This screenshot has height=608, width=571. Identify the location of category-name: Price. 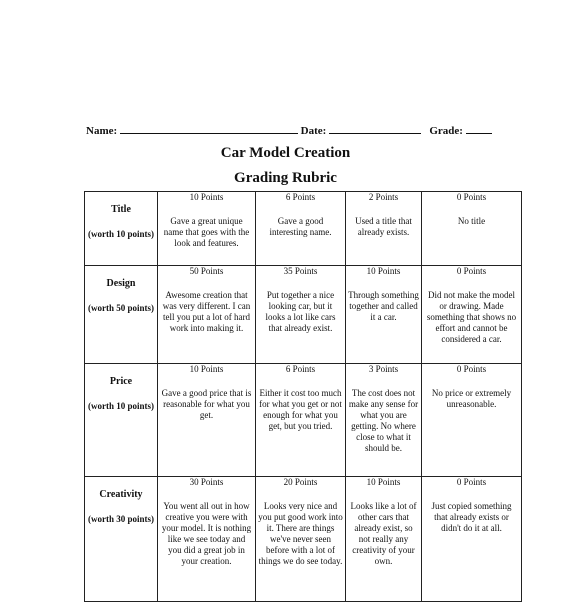
(121, 381).